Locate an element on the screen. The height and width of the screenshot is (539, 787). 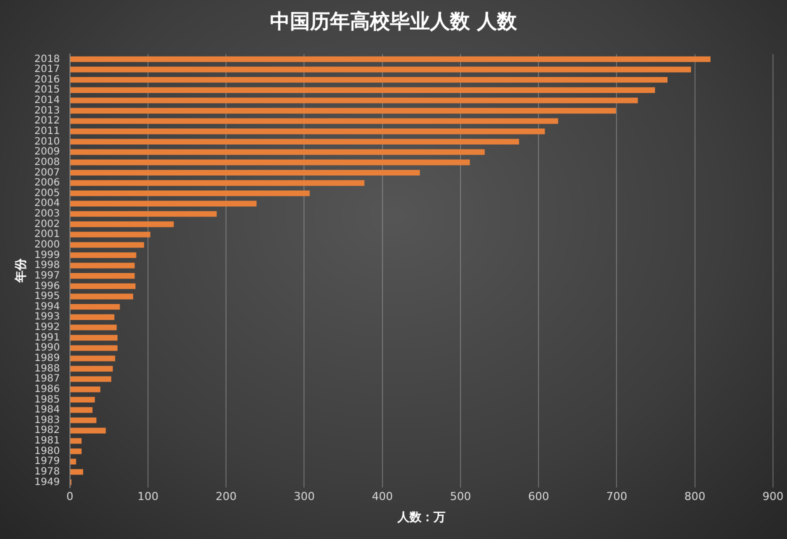
x-axis-title: 人数：万 is located at coordinates (421, 517).